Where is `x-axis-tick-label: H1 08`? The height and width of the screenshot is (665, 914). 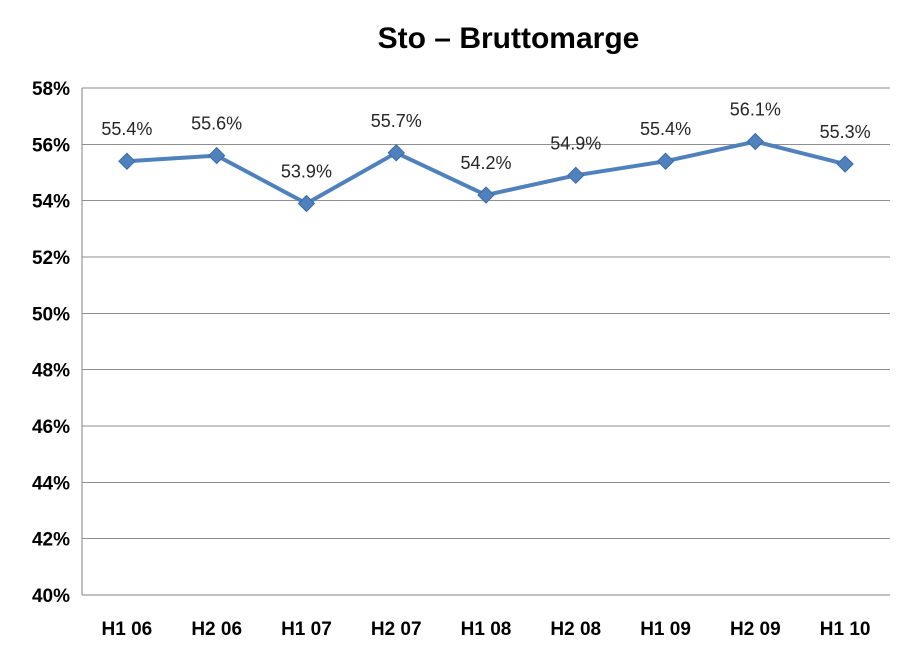
x-axis-tick-label: H1 08 is located at coordinates (486, 629).